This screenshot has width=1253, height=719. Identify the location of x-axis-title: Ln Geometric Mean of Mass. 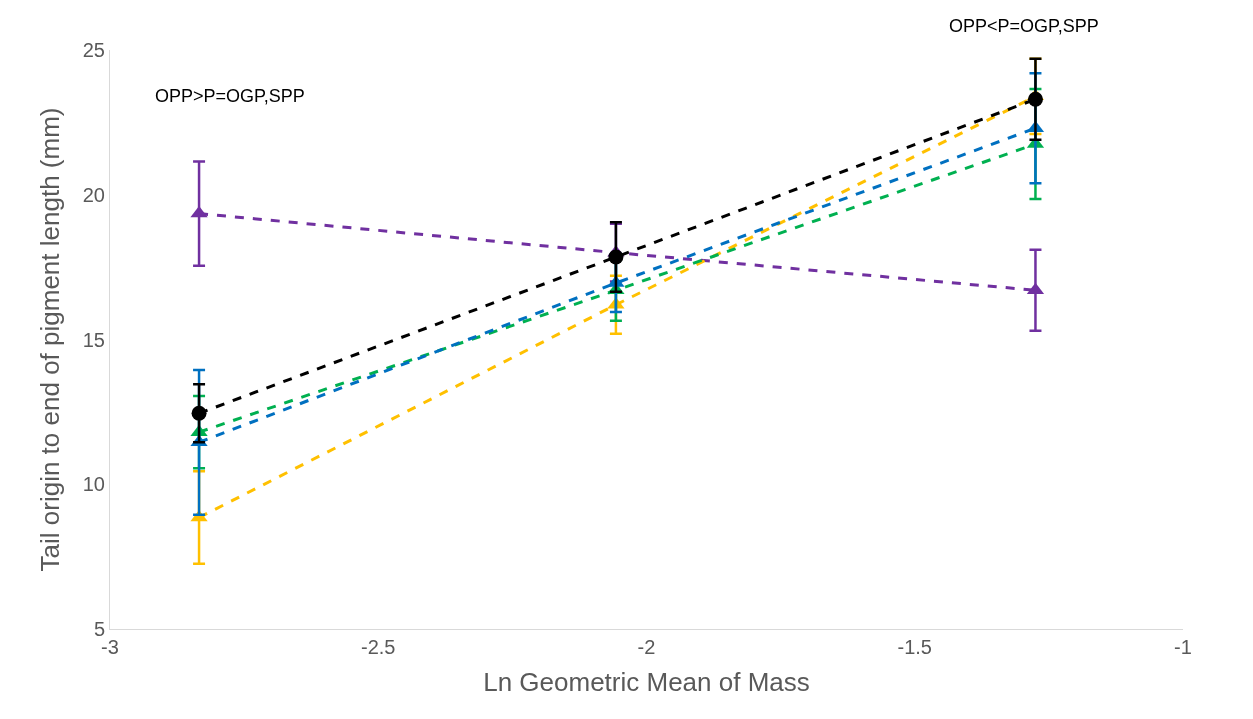
(646, 681).